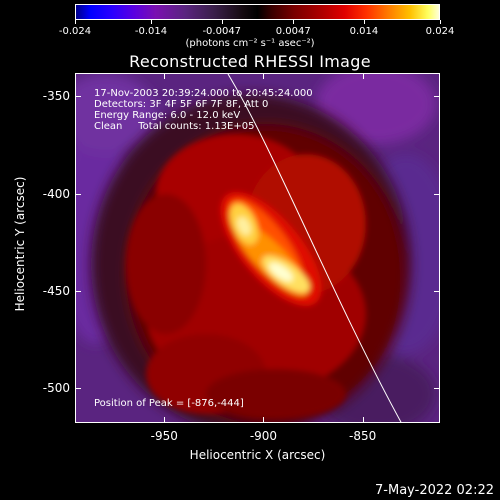 This screenshot has width=500, height=500. Describe the element at coordinates (56, 388) in the screenshot. I see `y-tick-label: -500` at that location.